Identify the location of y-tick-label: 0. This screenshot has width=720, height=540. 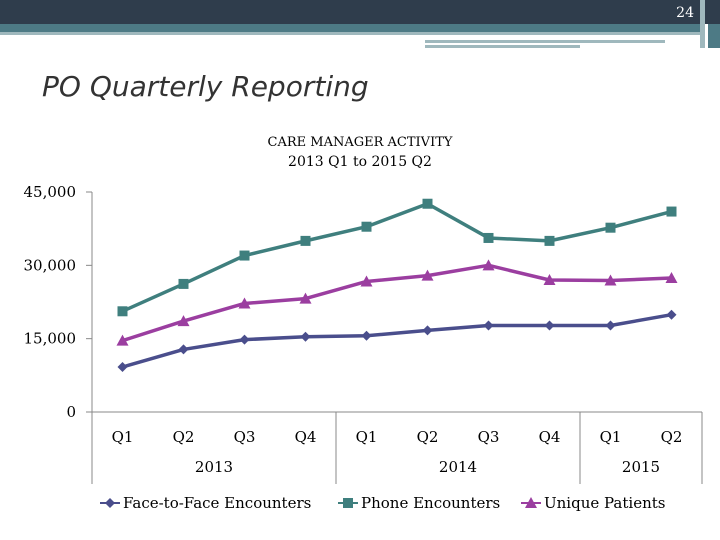
(71, 412).